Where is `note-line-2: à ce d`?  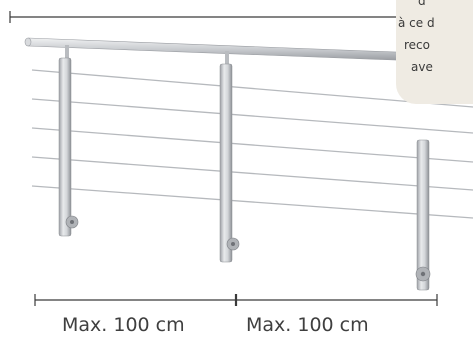
note-line-2: à ce d is located at coordinates (416, 23).